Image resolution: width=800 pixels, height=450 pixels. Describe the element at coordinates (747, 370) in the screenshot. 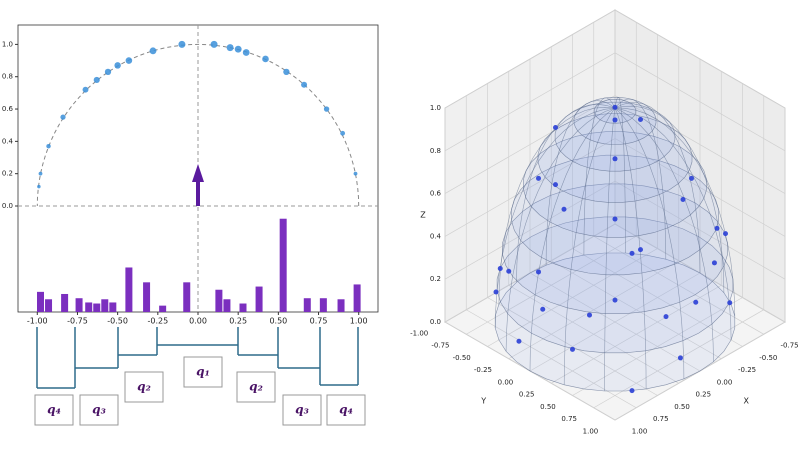

I see `x-tick-label: -0.25` at that location.